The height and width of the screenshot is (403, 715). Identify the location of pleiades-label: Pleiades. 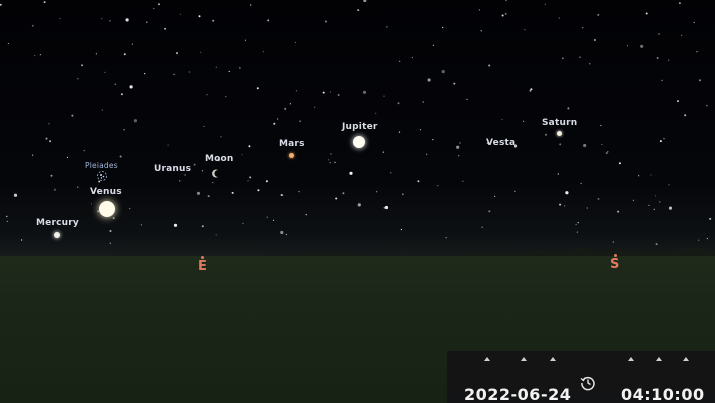
(101, 165).